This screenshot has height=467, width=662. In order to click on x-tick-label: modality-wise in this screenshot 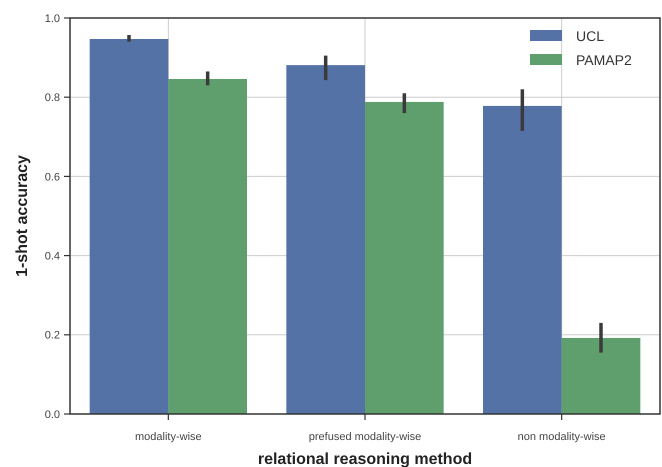, I will do `click(168, 437)`.